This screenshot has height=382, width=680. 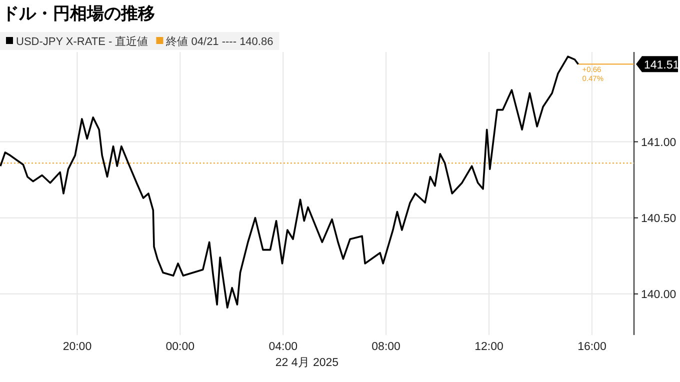 I want to click on x-tick-label: 20:00, so click(x=77, y=347).